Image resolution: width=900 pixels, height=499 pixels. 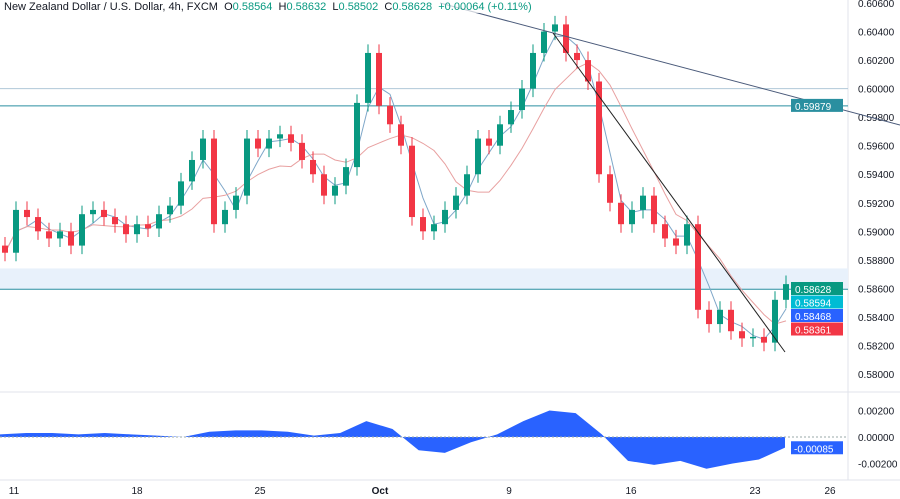 I want to click on low-value: 0.58502, so click(x=358, y=7).